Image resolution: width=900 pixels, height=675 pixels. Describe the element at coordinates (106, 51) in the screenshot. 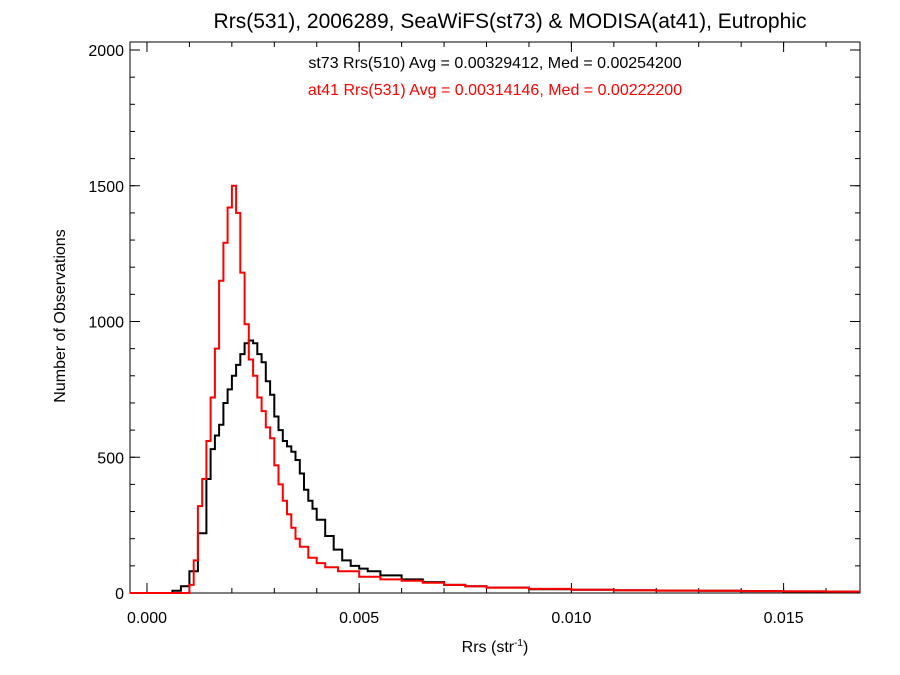

I see `y-tick-label: 2000` at that location.